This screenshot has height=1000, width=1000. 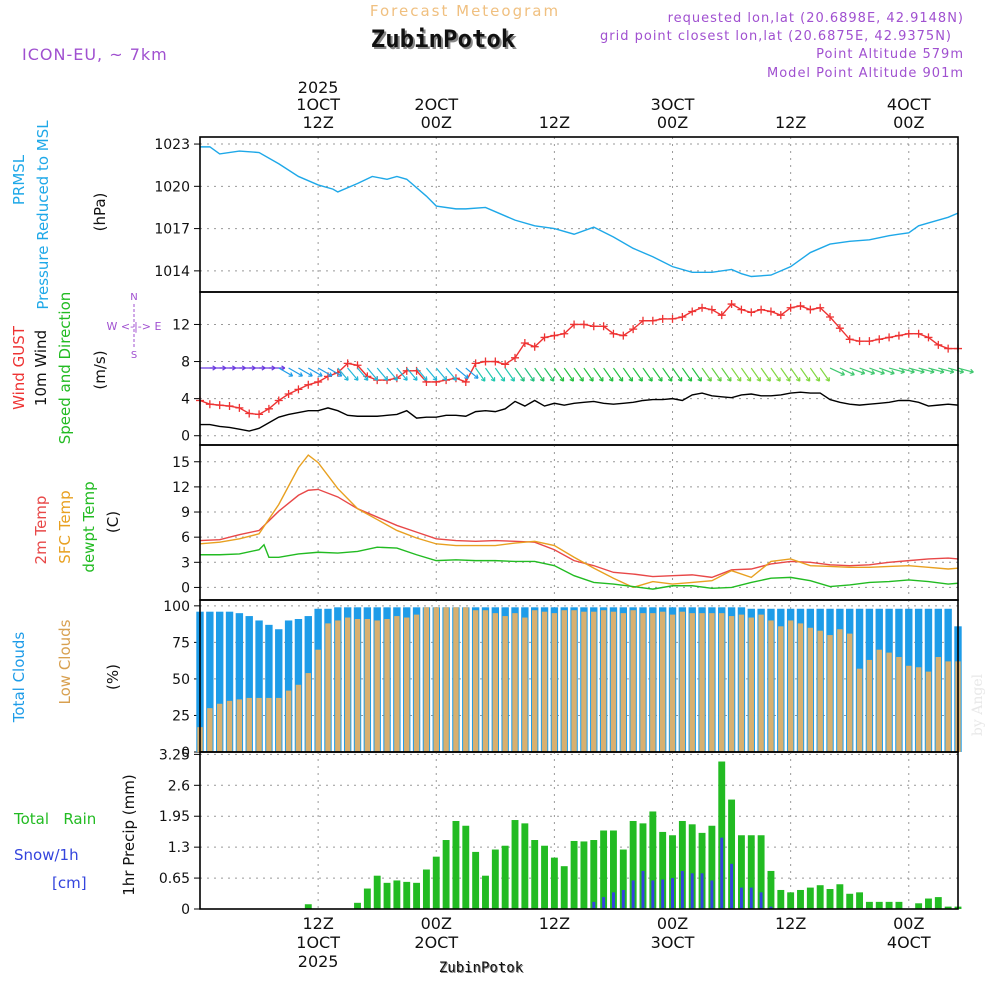 I want to click on clouds-ytick-label: 0, so click(x=185, y=753).